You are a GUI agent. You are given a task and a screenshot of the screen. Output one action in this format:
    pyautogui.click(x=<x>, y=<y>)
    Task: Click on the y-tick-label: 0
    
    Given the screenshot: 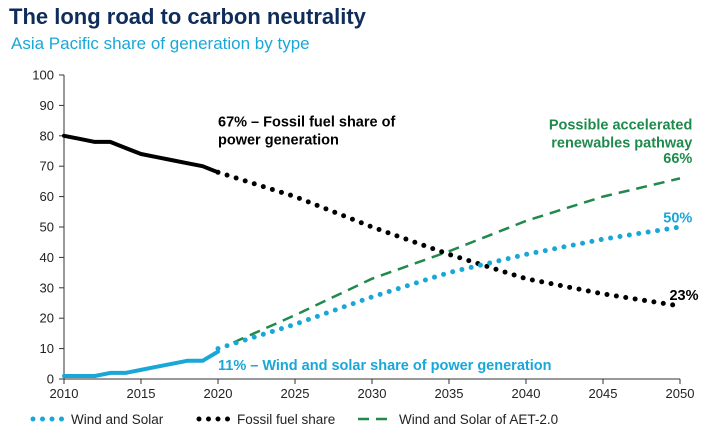 What is the action you would take?
    pyautogui.click(x=50, y=379)
    